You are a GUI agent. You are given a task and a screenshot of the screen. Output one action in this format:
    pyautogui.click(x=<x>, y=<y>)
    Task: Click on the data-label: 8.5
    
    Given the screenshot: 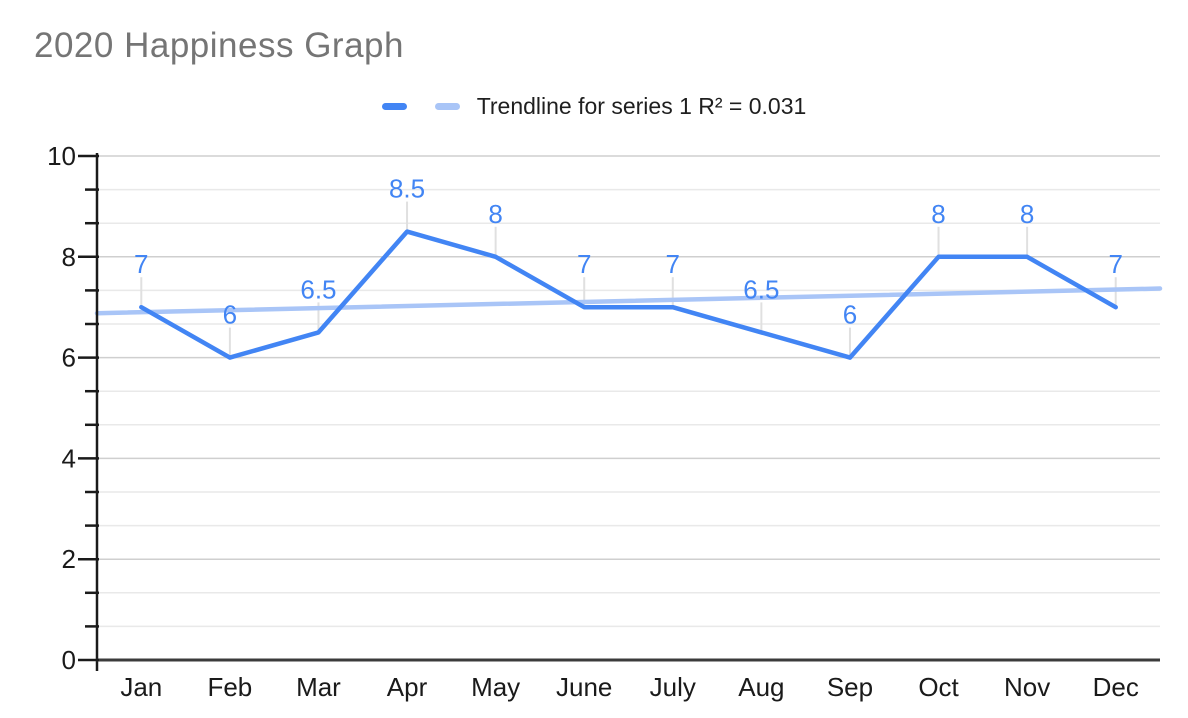 What is the action you would take?
    pyautogui.click(x=407, y=189)
    